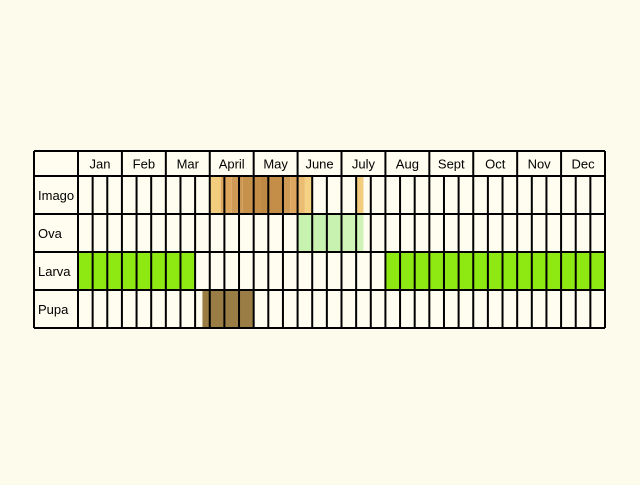 The image size is (640, 485). What do you see at coordinates (451, 164) in the screenshot?
I see `month-label-sept: Sept` at bounding box center [451, 164].